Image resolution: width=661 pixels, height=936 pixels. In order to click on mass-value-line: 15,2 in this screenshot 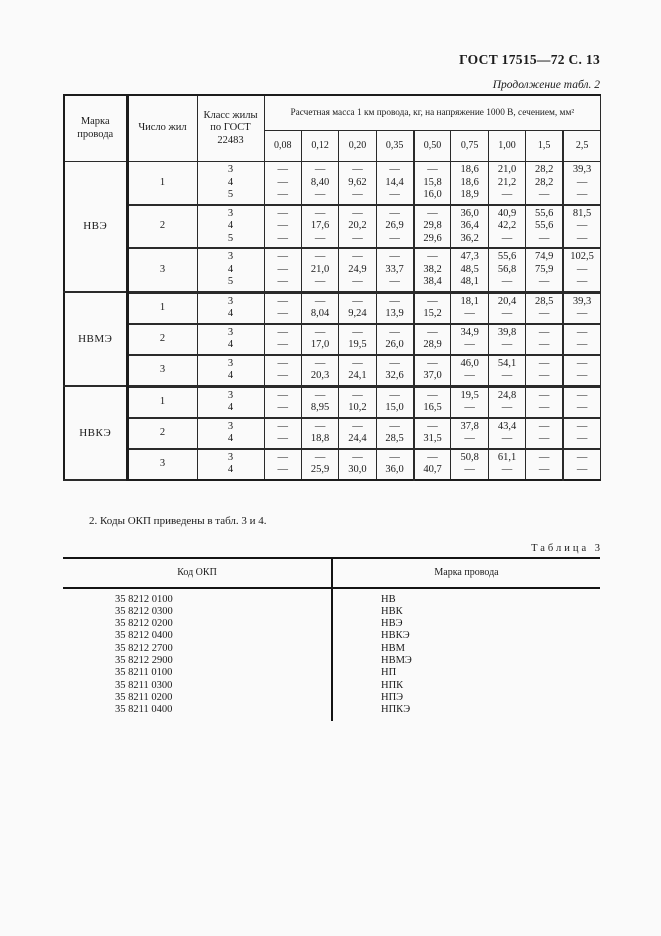, I will do `click(432, 313)`.